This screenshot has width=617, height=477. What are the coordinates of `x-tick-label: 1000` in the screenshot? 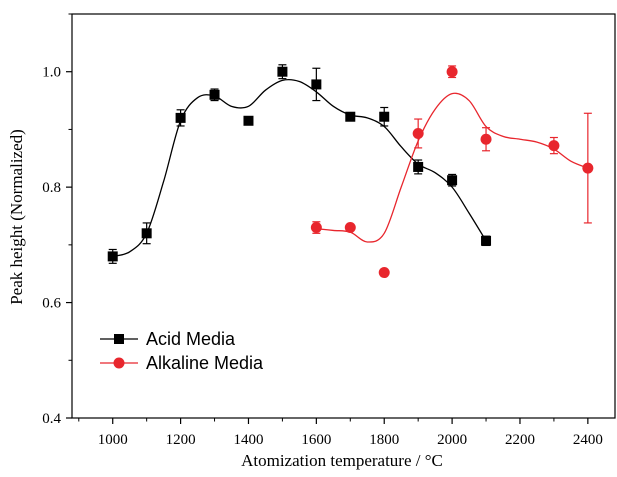 It's located at (113, 440).